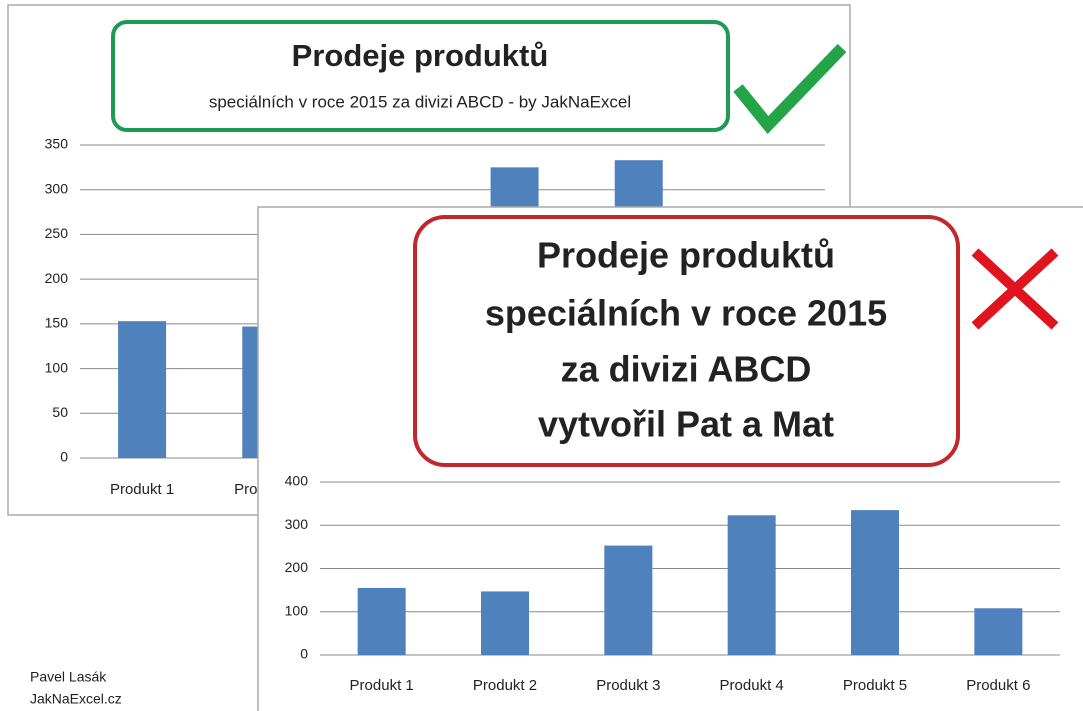  I want to click on x-tick-label: Produkt 5, so click(875, 685).